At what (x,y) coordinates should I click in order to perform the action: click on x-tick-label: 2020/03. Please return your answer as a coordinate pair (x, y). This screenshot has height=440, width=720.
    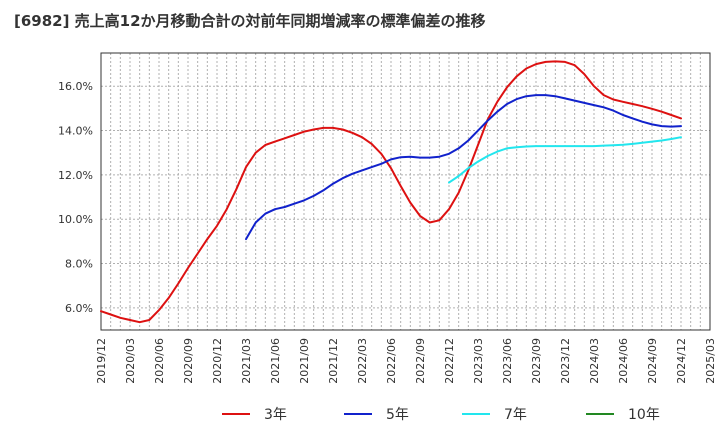
    Looking at the image, I should click on (130, 361).